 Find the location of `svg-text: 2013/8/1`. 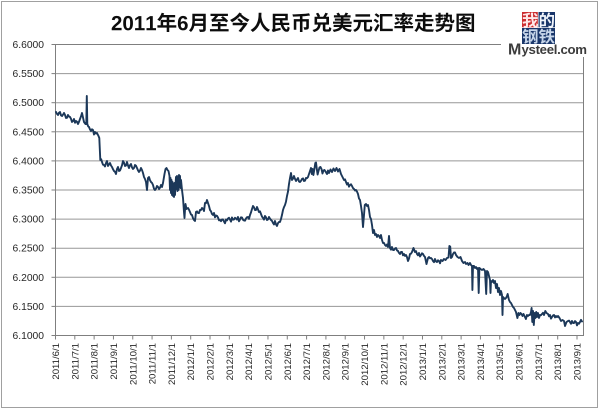

svg-text: 2013/8/1 is located at coordinates (558, 361).